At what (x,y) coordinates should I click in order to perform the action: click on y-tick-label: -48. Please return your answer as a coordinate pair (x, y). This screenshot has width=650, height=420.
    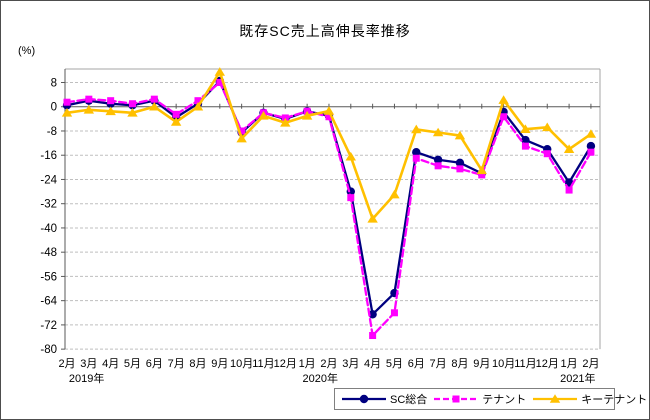
    Looking at the image, I should click on (48, 253).